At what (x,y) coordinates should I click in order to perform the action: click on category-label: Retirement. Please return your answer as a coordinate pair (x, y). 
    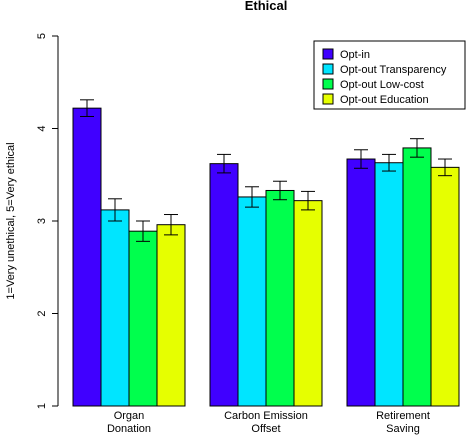
    Looking at the image, I should click on (403, 416).